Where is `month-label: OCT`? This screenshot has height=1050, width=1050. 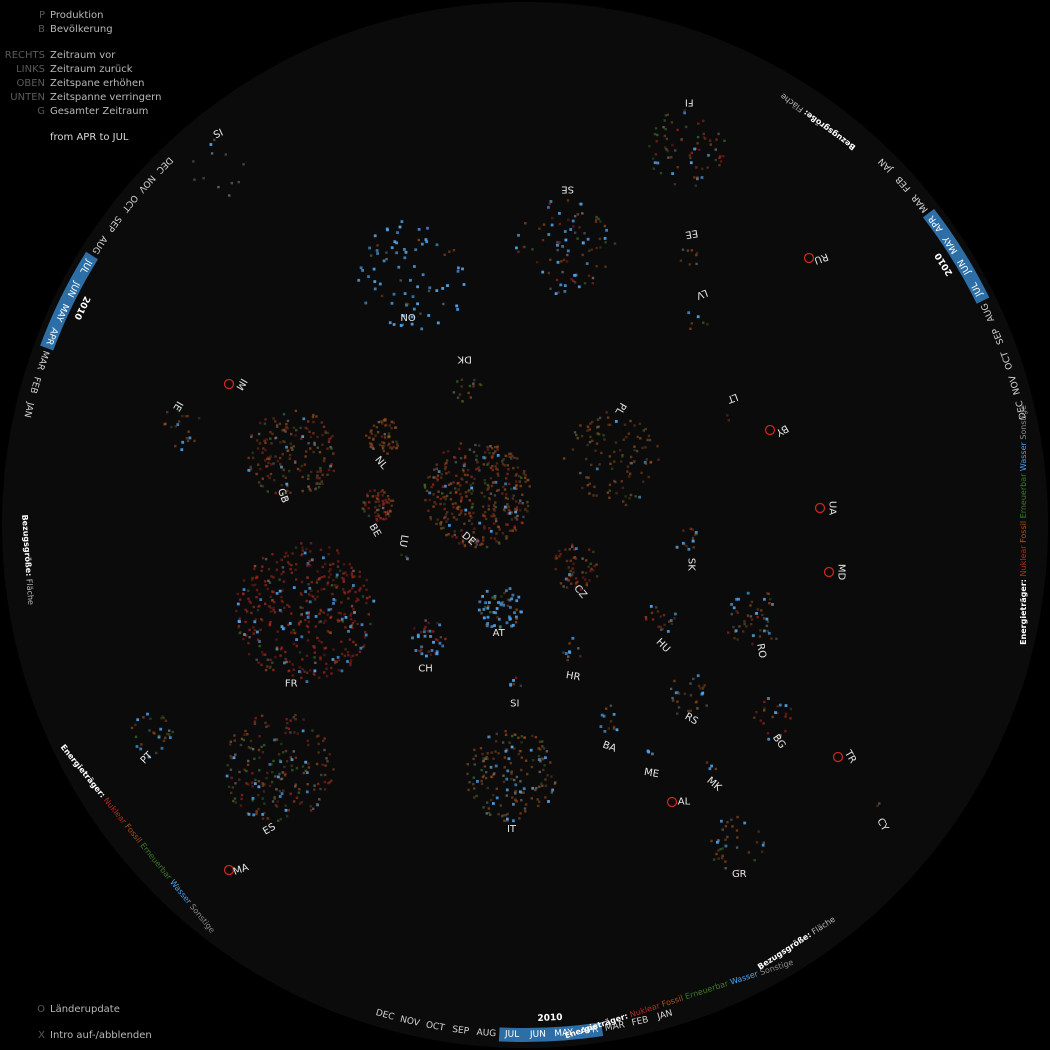 month-label: OCT is located at coordinates (435, 1026).